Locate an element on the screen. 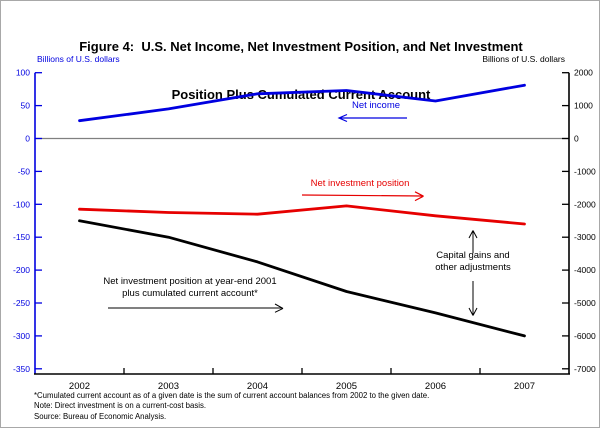  y-axis-right-tick-label: -2000 is located at coordinates (585, 204).